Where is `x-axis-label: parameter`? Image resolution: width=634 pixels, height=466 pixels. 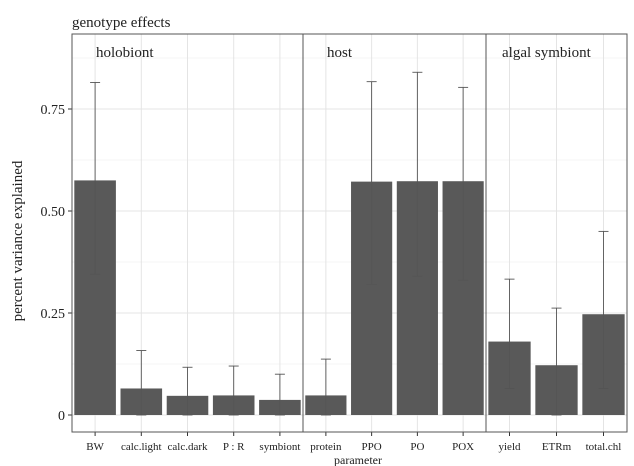
x-axis-label: parameter is located at coordinates (358, 459).